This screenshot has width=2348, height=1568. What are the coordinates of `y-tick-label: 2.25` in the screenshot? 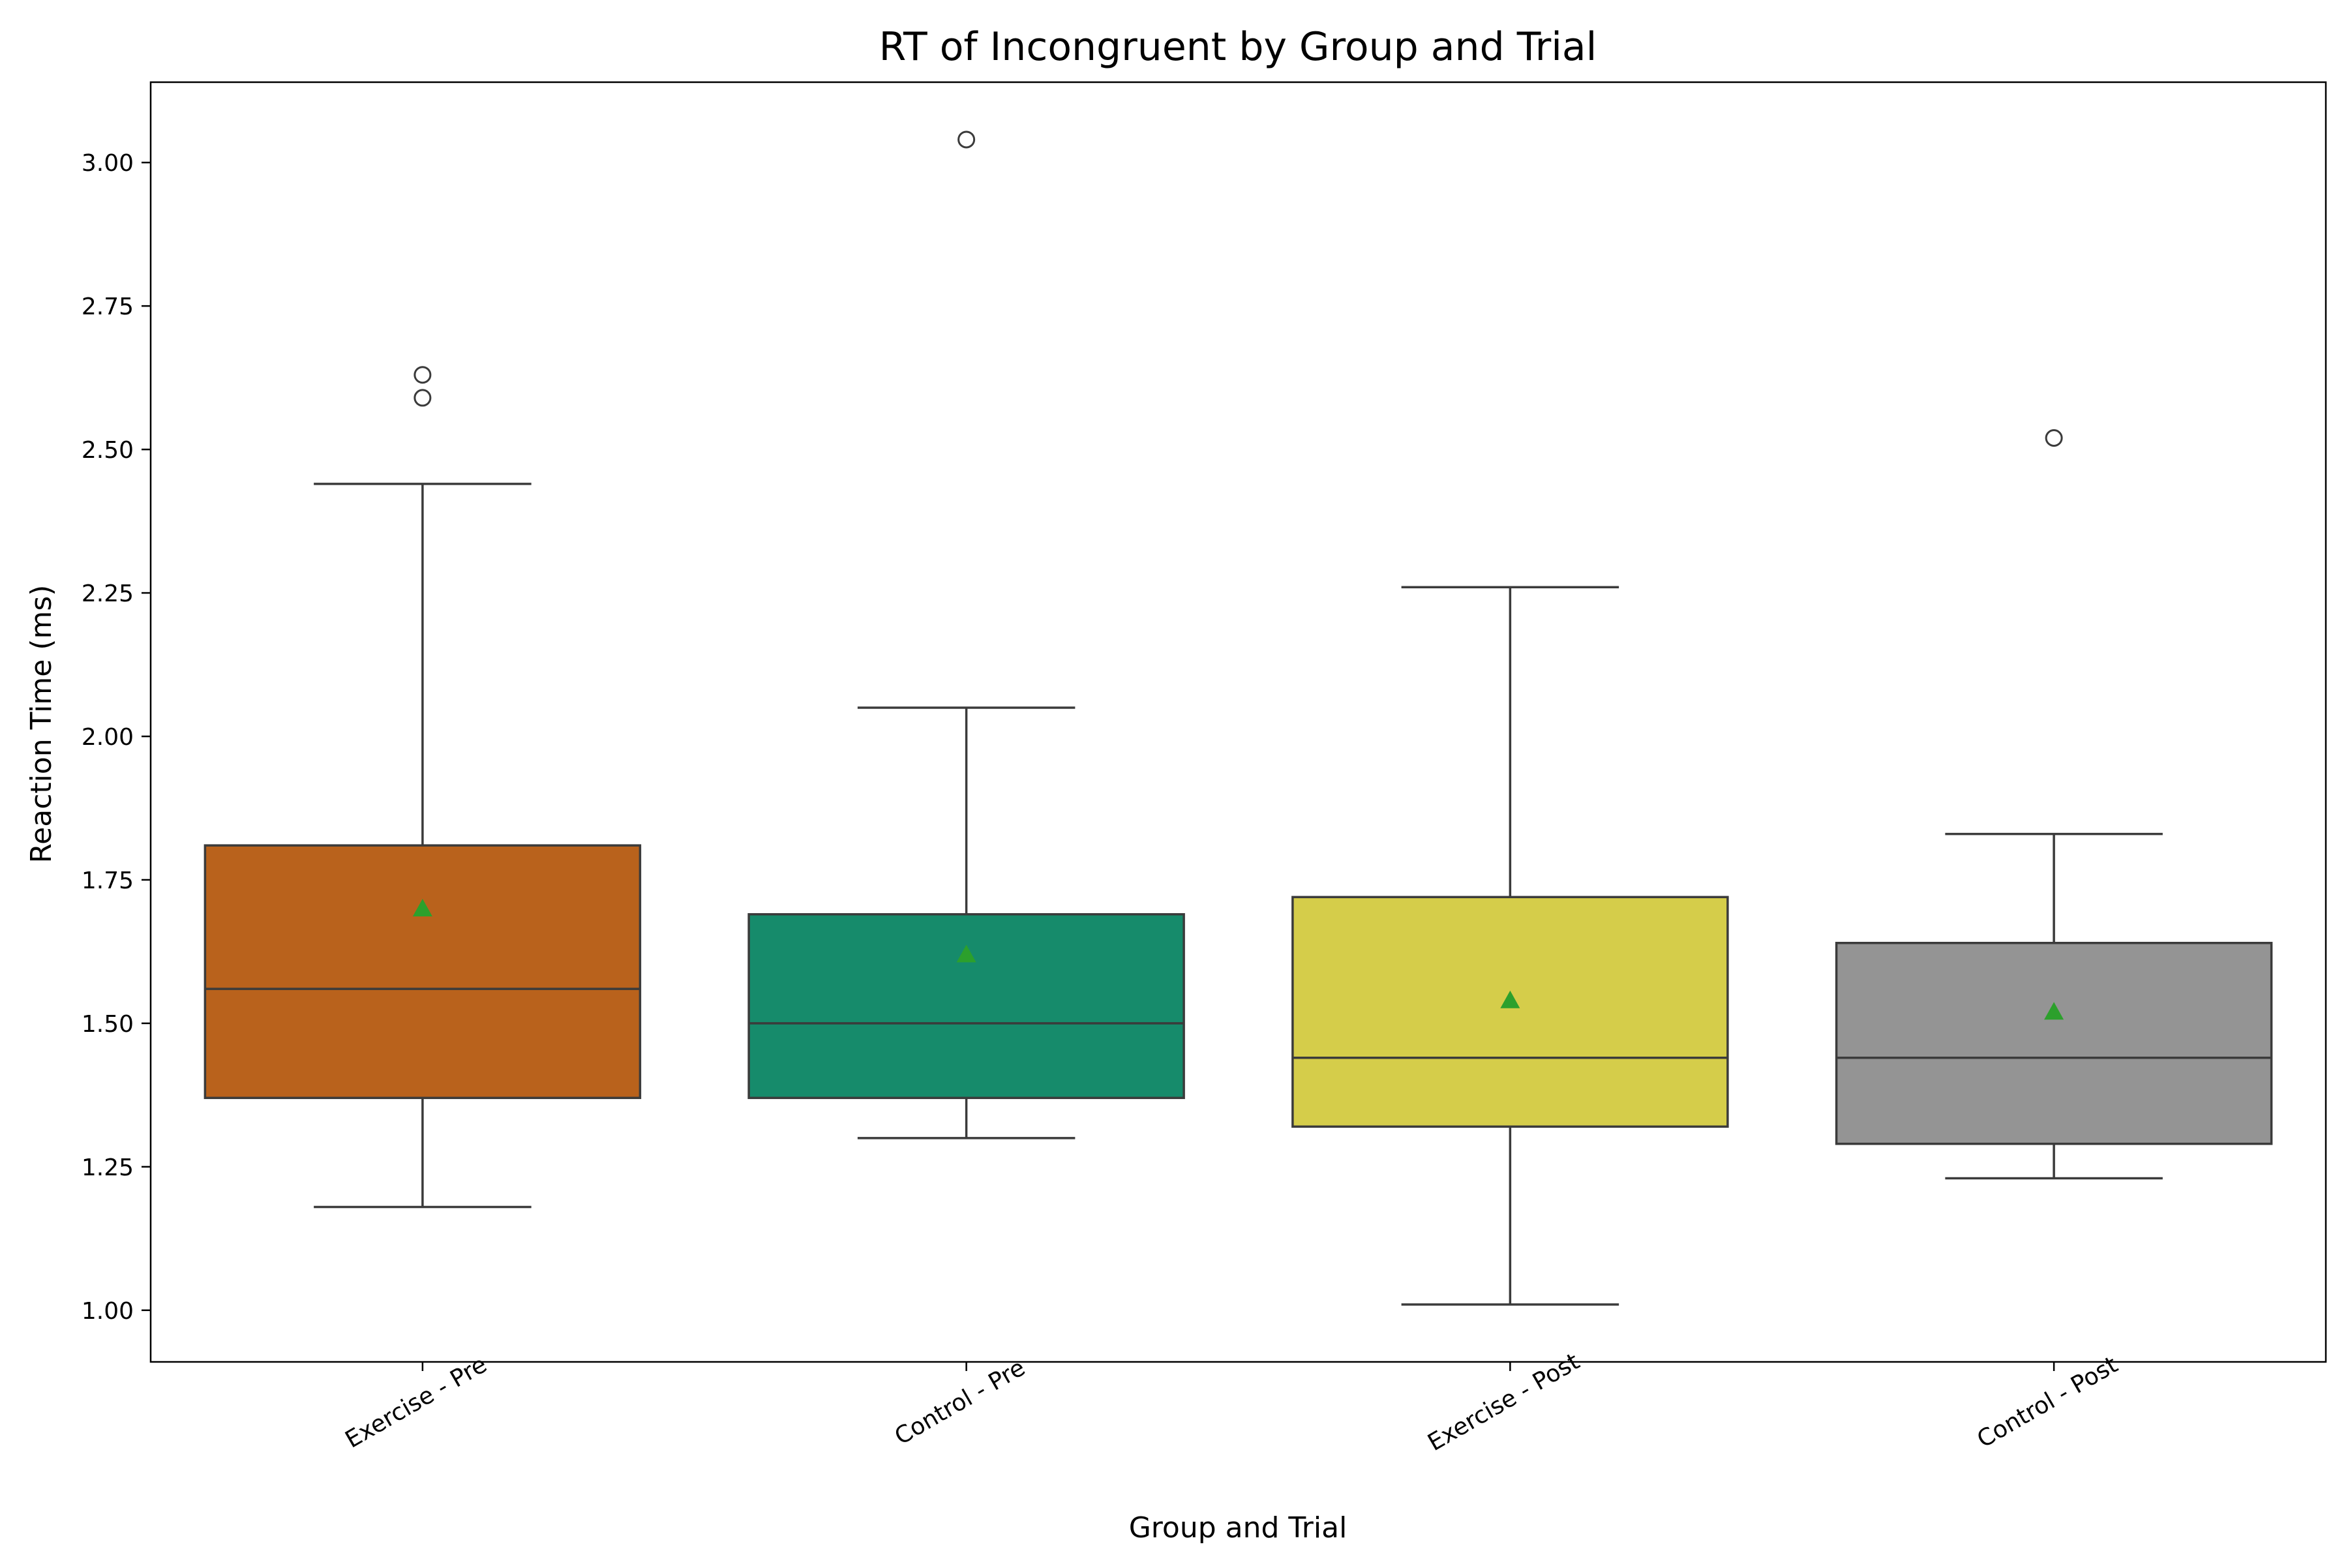 It's located at (108, 593).